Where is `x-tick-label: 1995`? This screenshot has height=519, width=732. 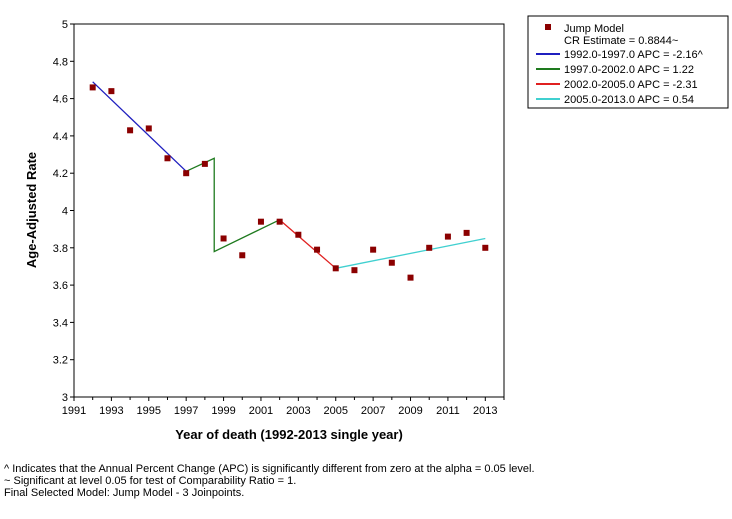
x-tick-label: 1995 is located at coordinates (149, 411).